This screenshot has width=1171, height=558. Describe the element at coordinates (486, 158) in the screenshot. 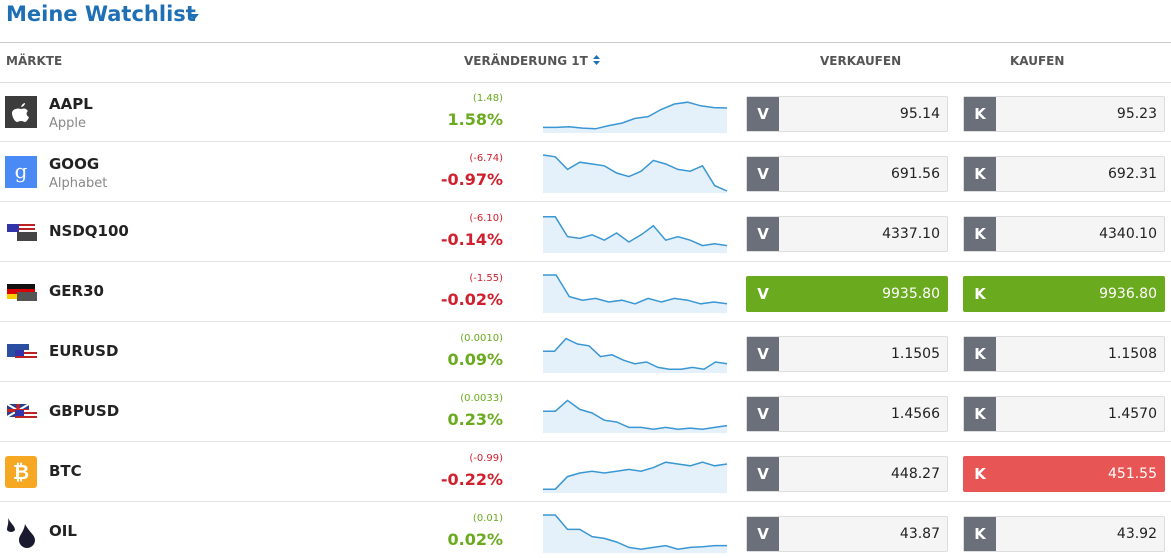

I see `change-absolute: (-6.74)` at that location.